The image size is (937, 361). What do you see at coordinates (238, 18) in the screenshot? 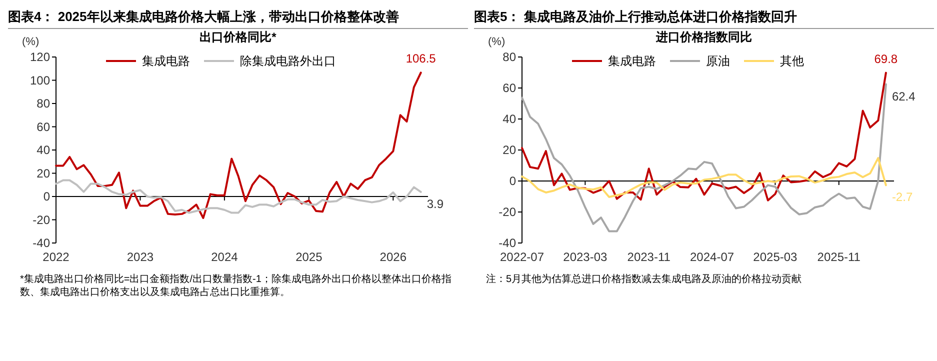
I see `chart-title: 图表4： 2025年以来集成电路价格大幅上涨，带动出口价格整体改善` at bounding box center [238, 18].